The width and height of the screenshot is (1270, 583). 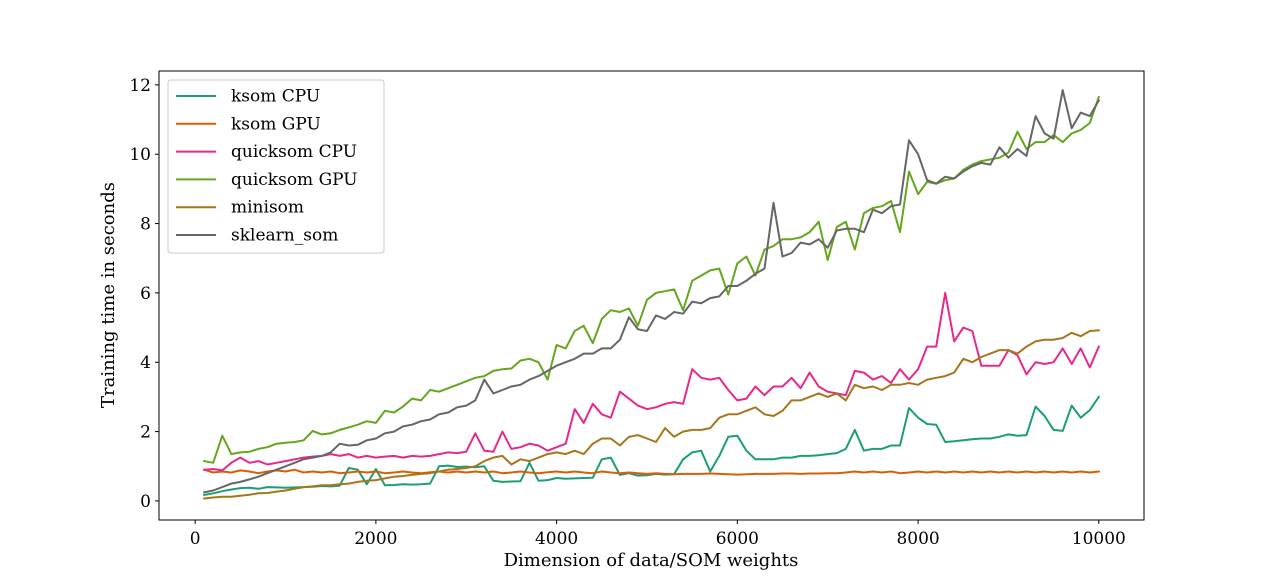 I want to click on y-tick-label: 0, so click(x=145, y=502).